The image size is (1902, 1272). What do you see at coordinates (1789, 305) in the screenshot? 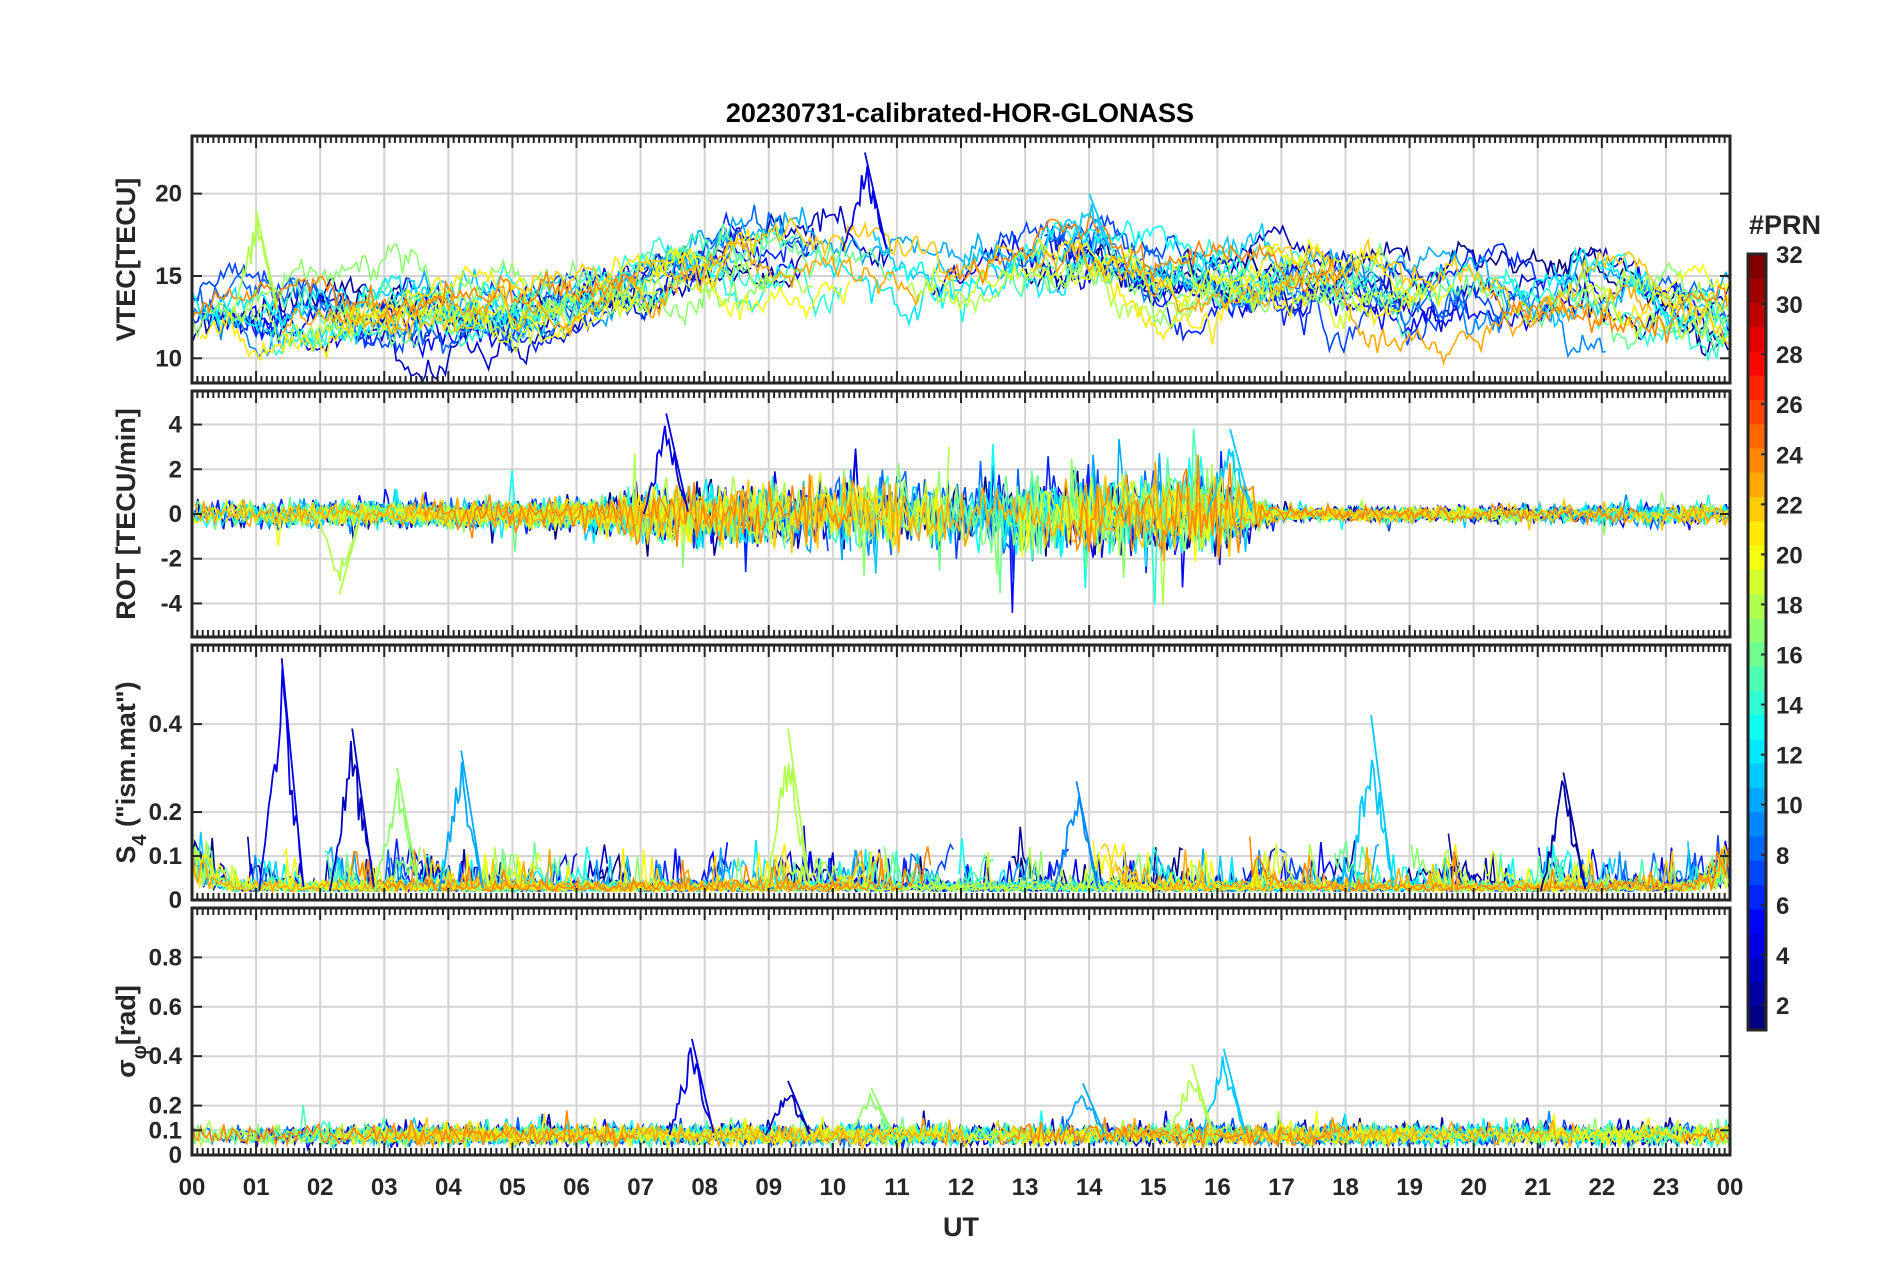
I see `colorbar-tick-label: 30` at bounding box center [1789, 305].